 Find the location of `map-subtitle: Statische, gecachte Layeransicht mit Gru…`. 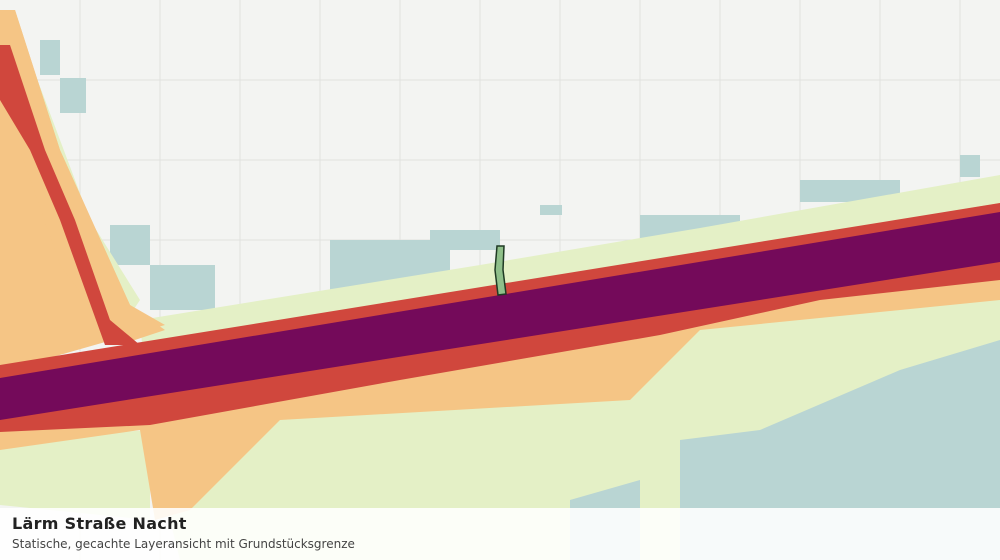

map-subtitle: Statische, gecachte Layeransicht mit Gru… is located at coordinates (183, 544).